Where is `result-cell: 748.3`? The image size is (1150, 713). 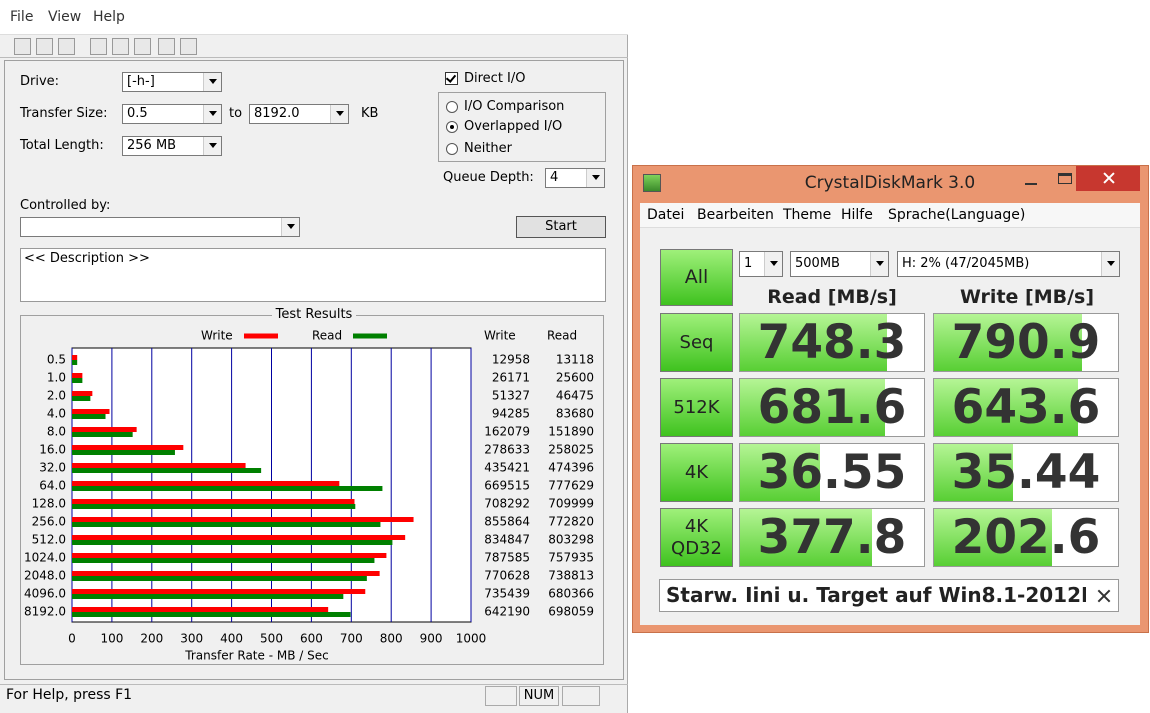
result-cell: 748.3 is located at coordinates (832, 342).